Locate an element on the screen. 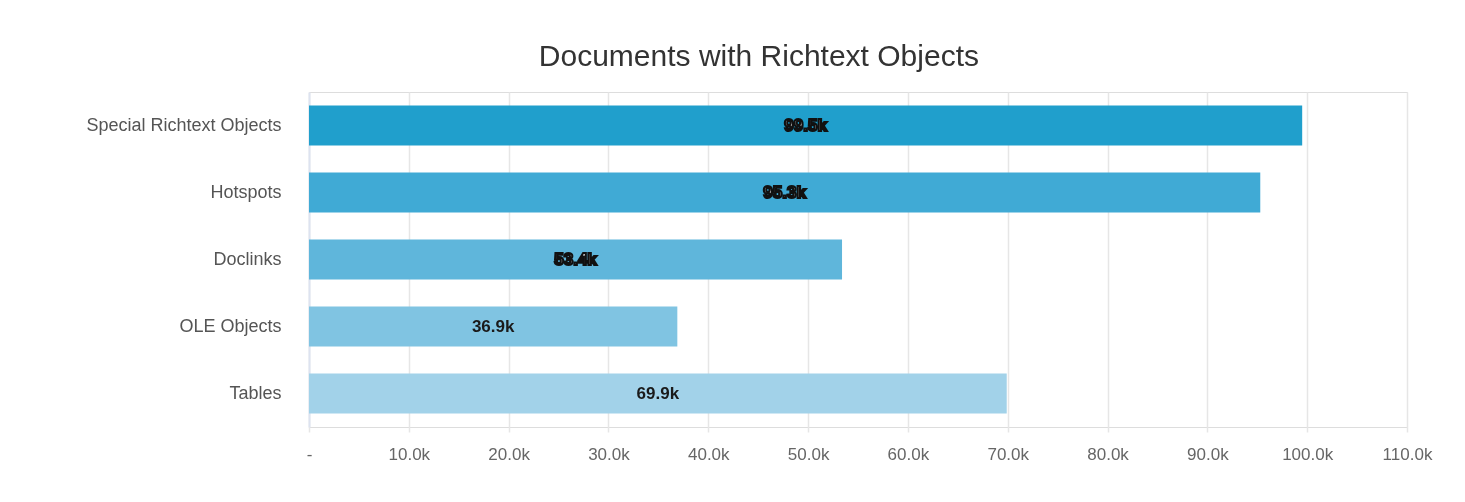 The width and height of the screenshot is (1465, 502). data-label: 53.4k is located at coordinates (576, 259).